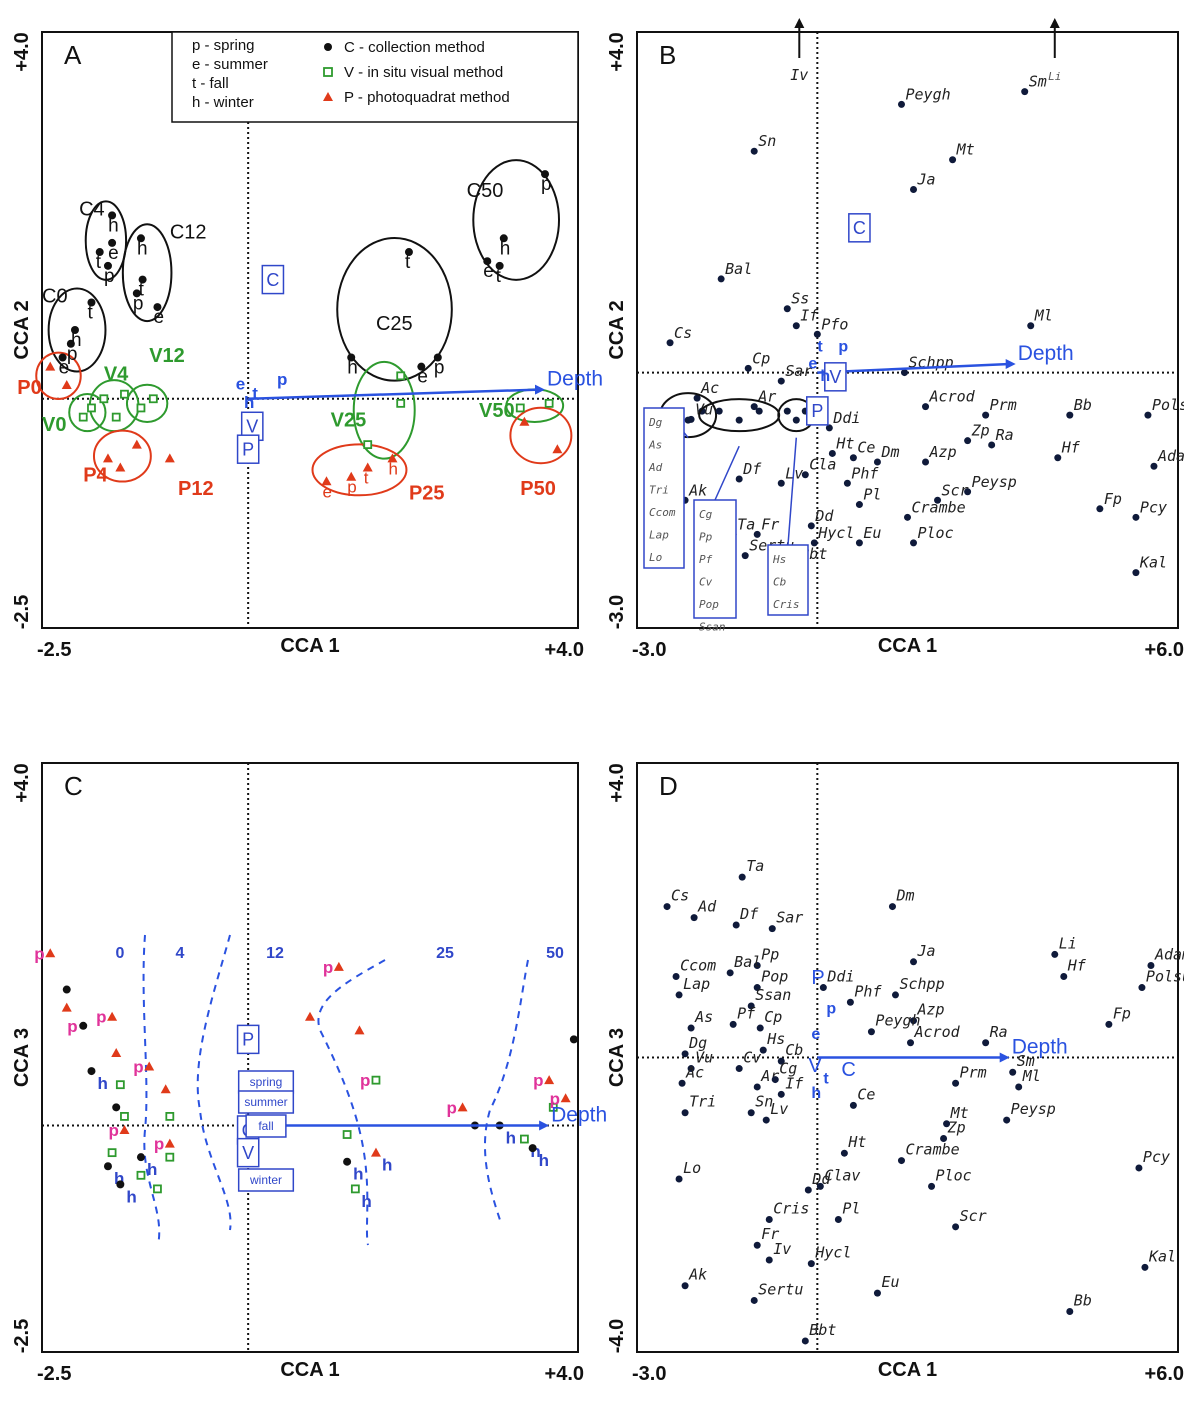  I want to click on species-label-Schpp: Schpp, so click(921, 984).